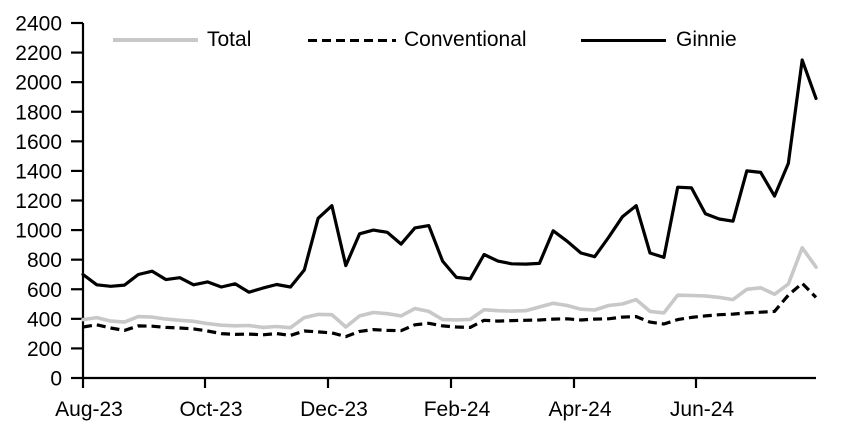 The image size is (852, 429). What do you see at coordinates (89, 409) in the screenshot?
I see `x-tick-label: Aug-23` at bounding box center [89, 409].